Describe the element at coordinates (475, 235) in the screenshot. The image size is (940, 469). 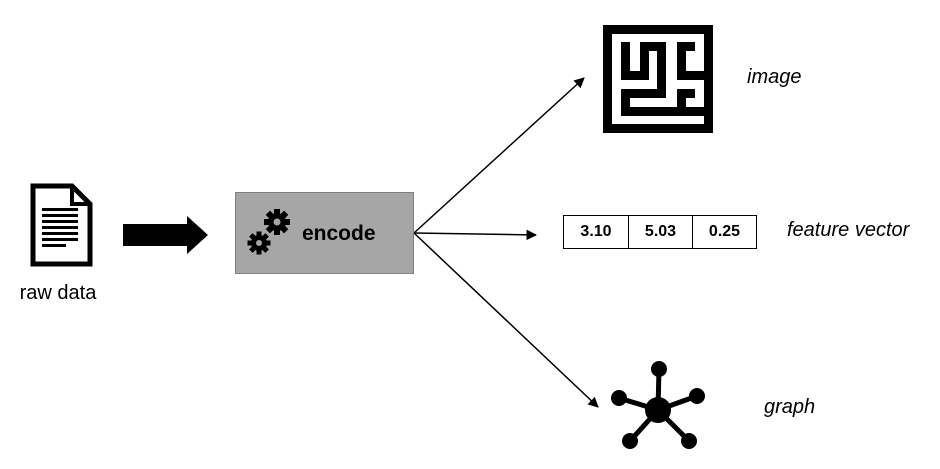
I see `arrow-encode-to-feature-vector` at that location.